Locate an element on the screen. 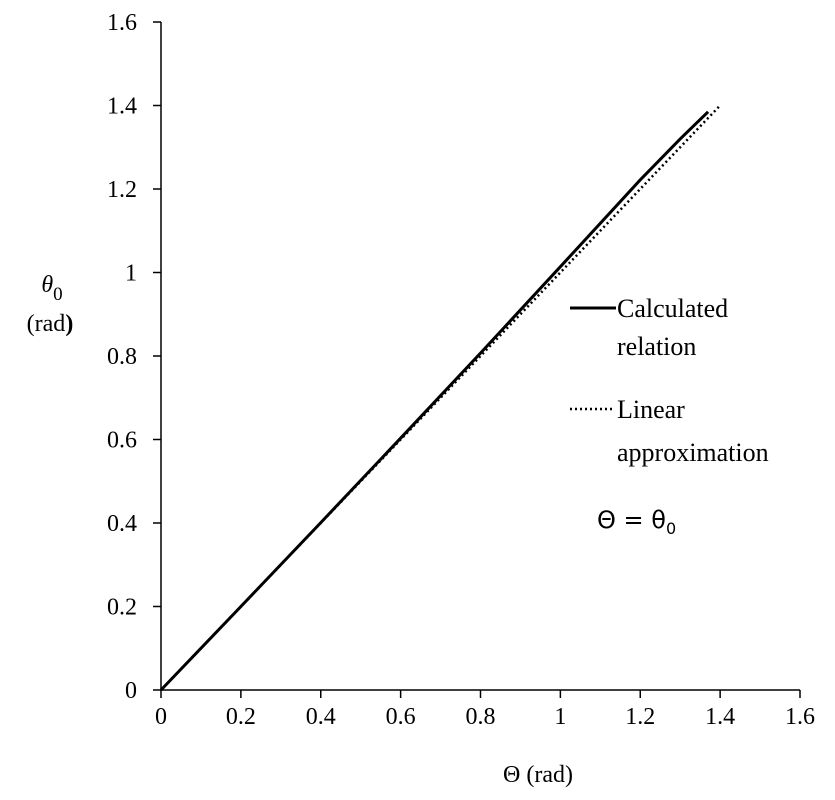  y-axis-unit: (rad is located at coordinates (46, 324).